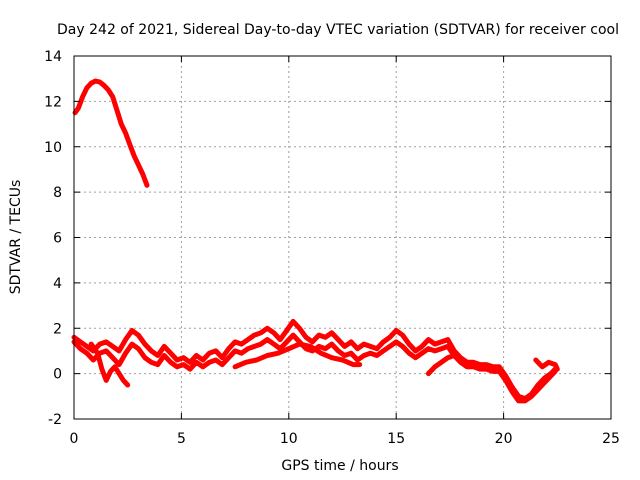 The height and width of the screenshot is (480, 640). I want to click on y-tick-label: 14, so click(53, 57).